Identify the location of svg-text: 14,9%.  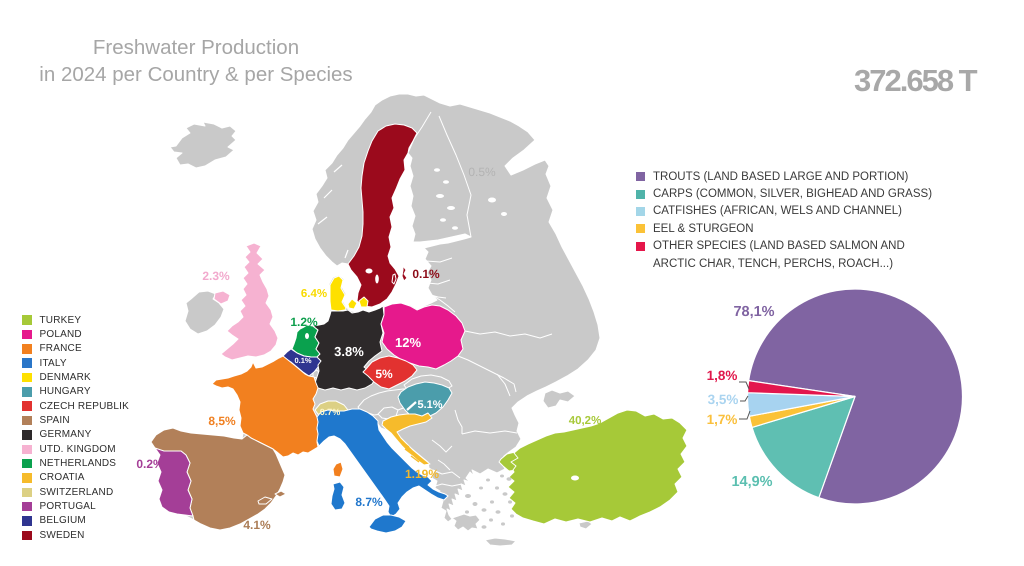
(751, 482).